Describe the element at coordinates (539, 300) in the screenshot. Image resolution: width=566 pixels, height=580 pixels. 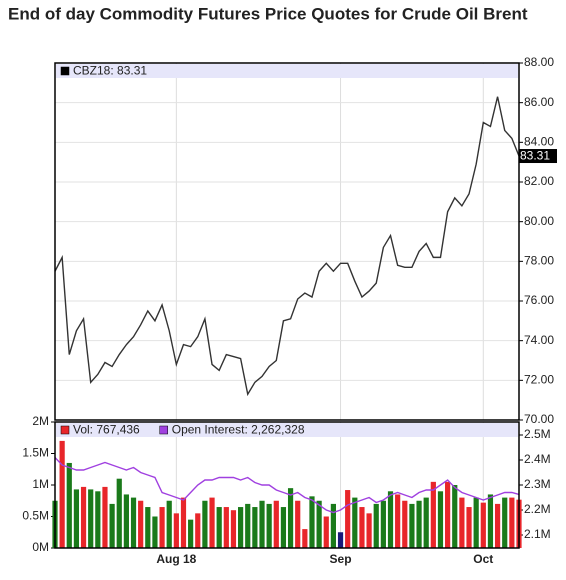
I see `y-tick-label: 76.00` at that location.